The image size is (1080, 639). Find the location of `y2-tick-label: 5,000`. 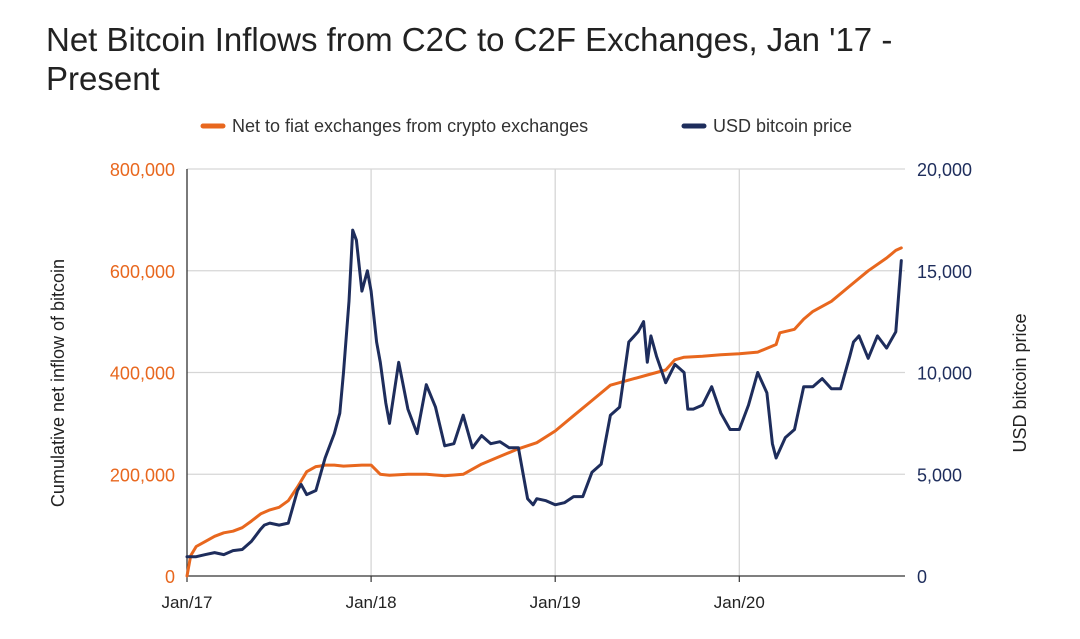

y2-tick-label: 5,000 is located at coordinates (939, 475).